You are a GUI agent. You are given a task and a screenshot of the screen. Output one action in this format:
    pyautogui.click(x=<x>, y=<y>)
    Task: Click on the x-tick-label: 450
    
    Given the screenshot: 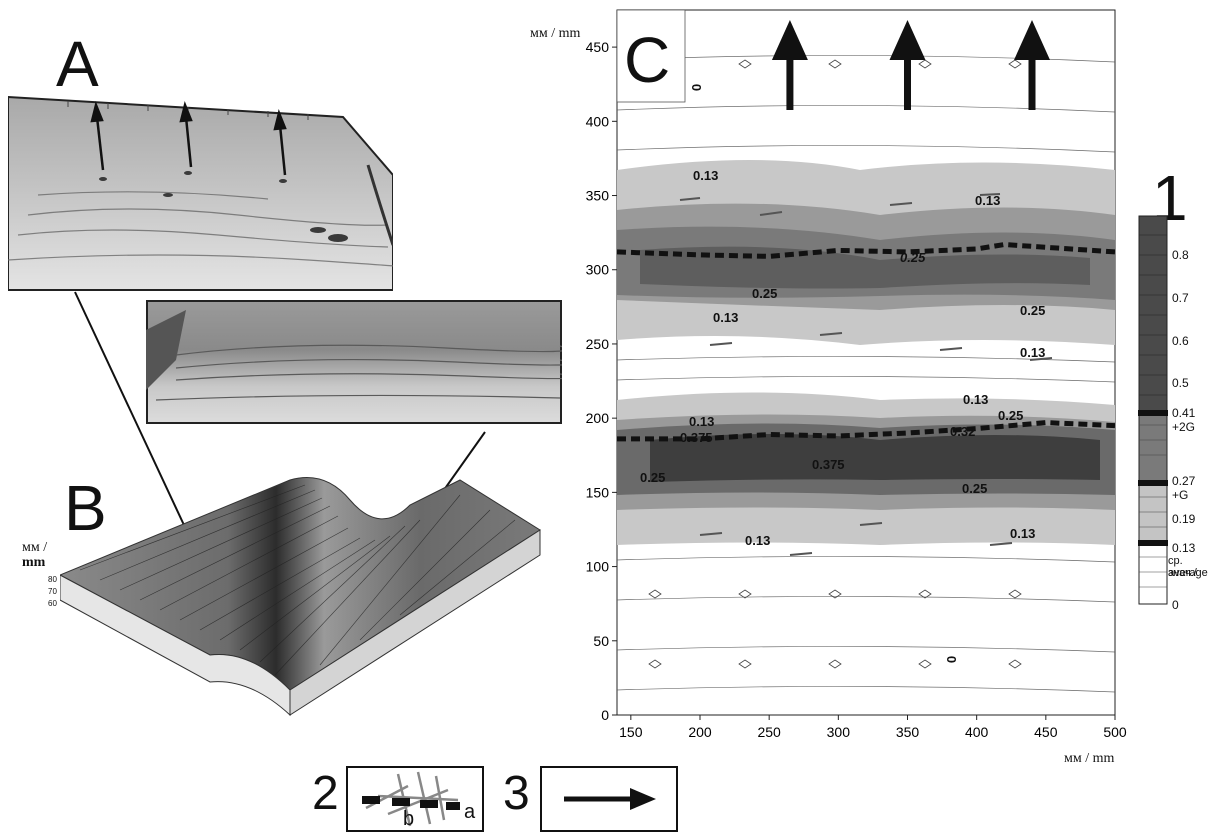 What is the action you would take?
    pyautogui.click(x=1046, y=732)
    